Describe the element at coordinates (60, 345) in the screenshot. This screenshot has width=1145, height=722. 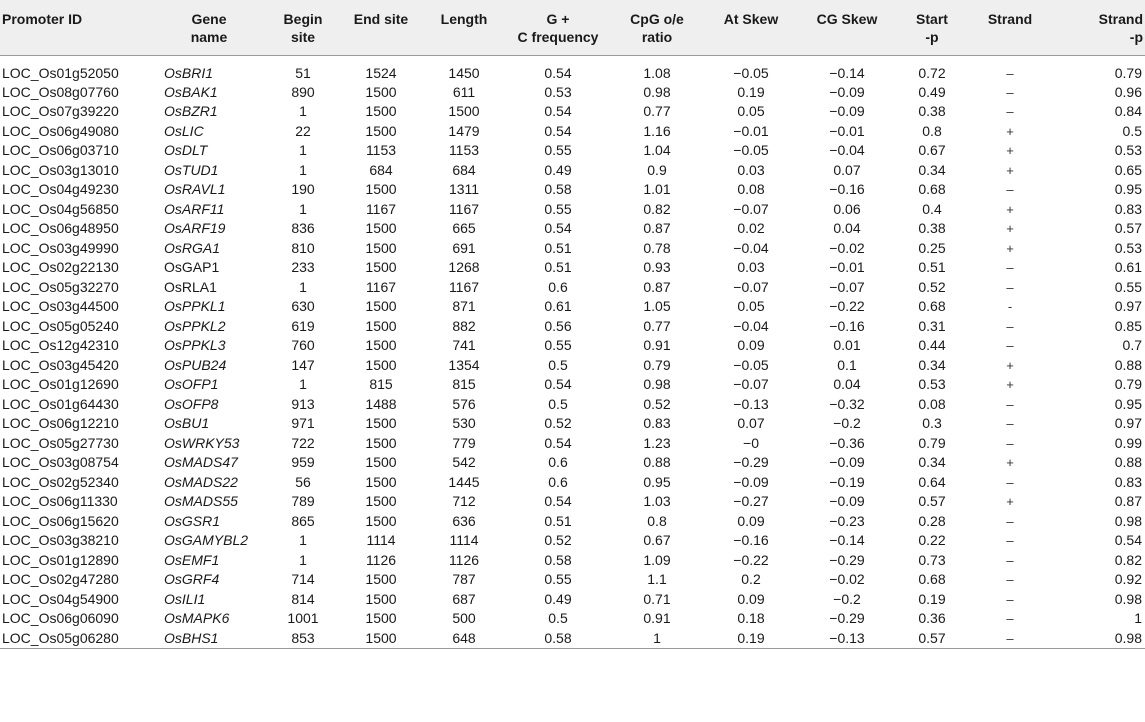
I see `cell-promoter-id: LOC_Os12g42310` at that location.